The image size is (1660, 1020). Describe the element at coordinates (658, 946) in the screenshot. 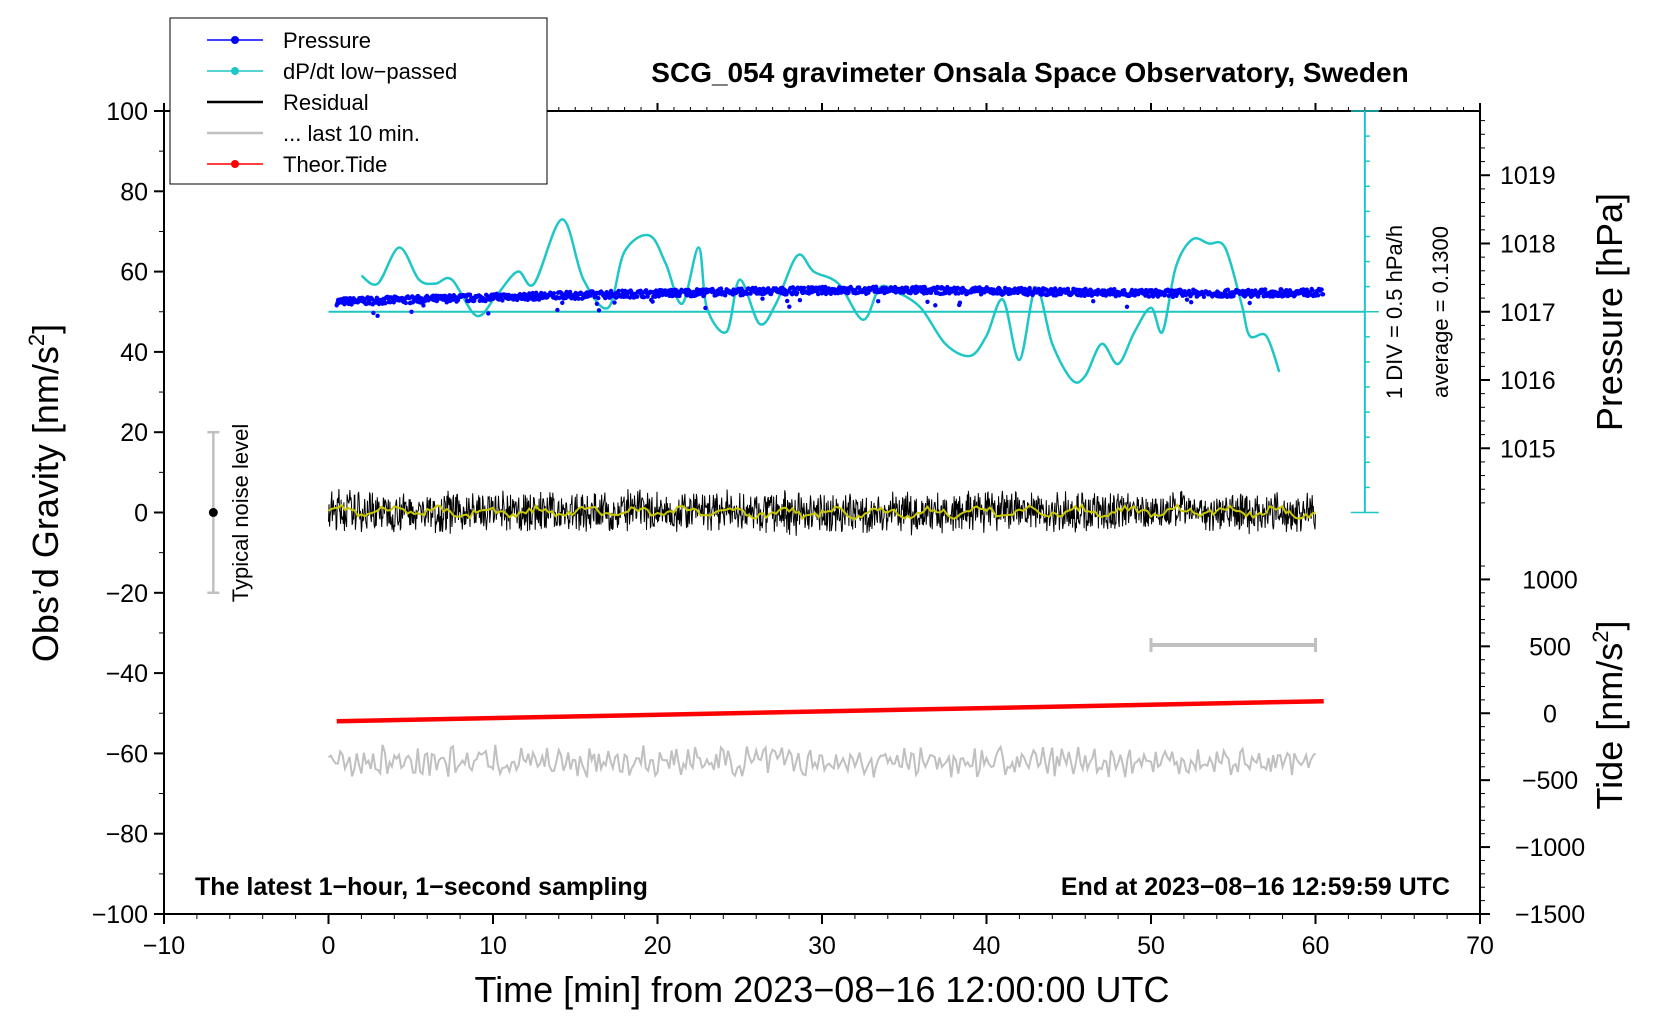

I see `x-tick-label: 20` at that location.